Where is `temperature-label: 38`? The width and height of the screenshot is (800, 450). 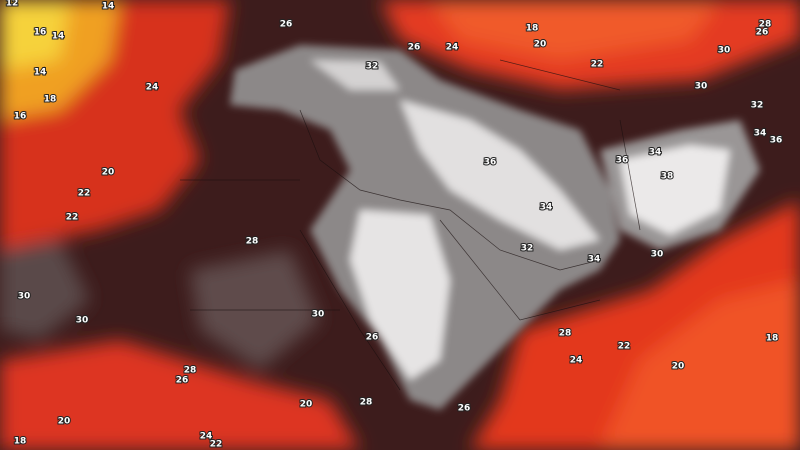 temperature-label: 38 is located at coordinates (667, 177).